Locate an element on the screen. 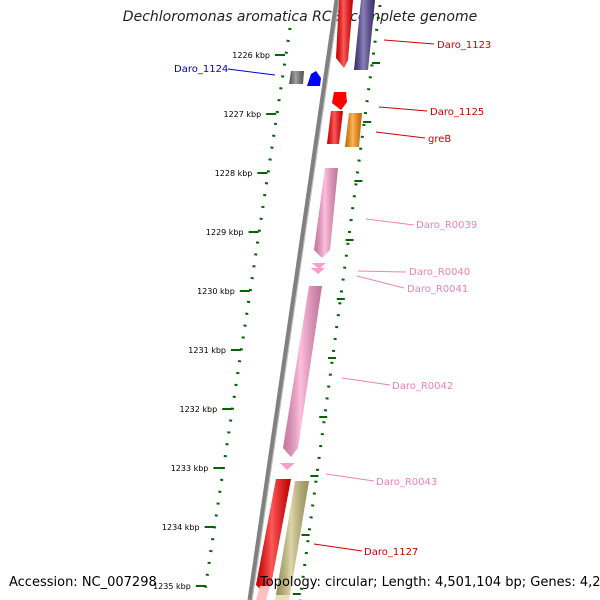 The image size is (600, 600). tick-label: 1232 kbp is located at coordinates (198, 409).